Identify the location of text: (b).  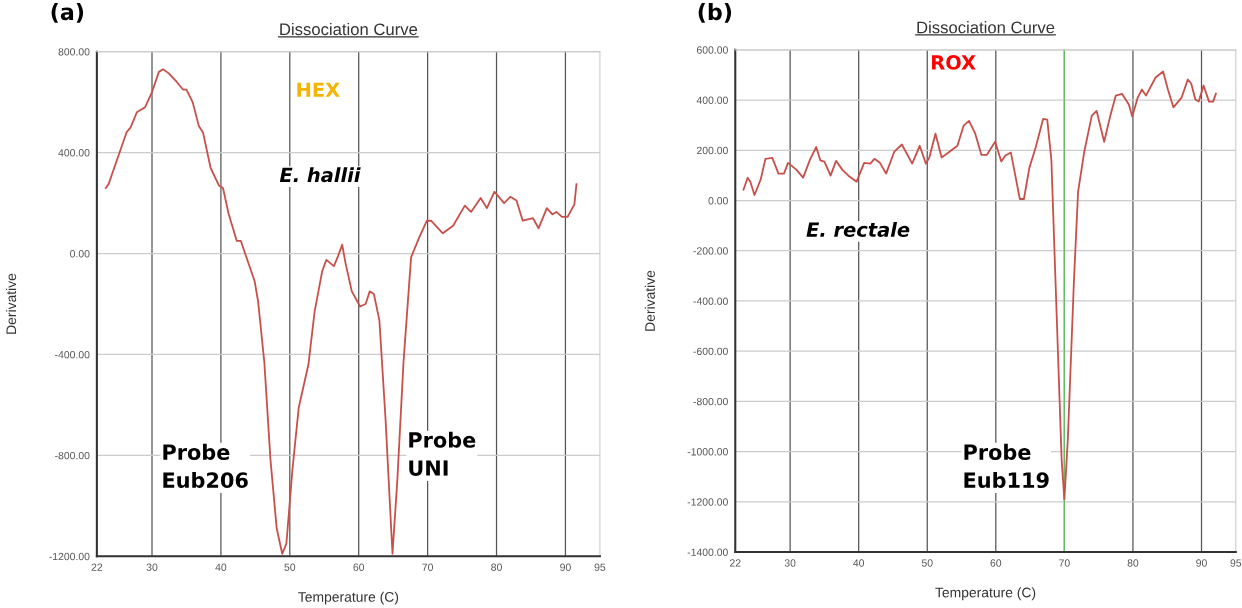
(715, 13).